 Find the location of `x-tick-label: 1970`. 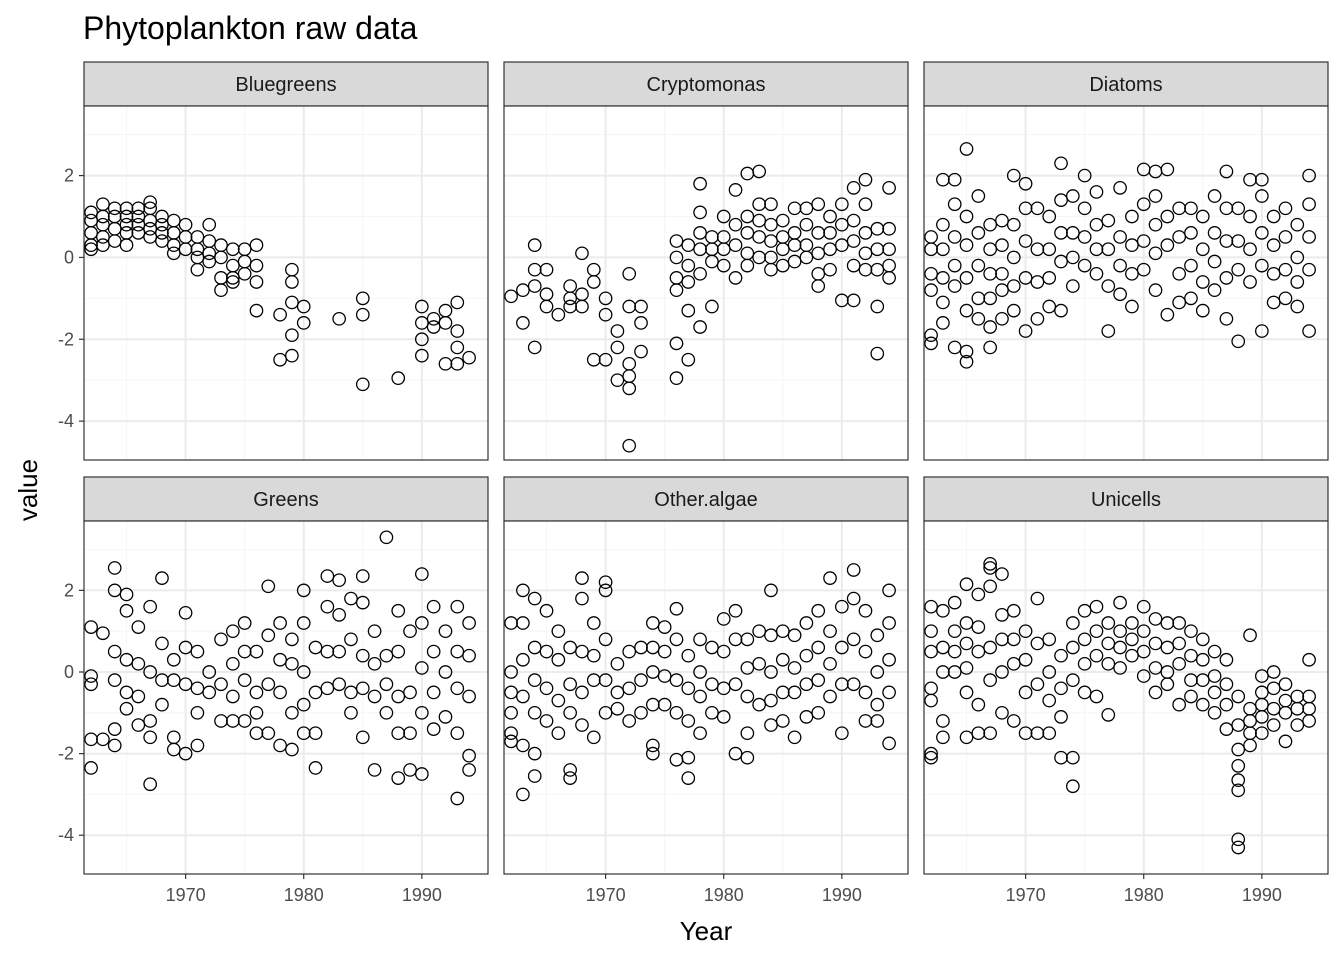

x-tick-label: 1970 is located at coordinates (606, 895).